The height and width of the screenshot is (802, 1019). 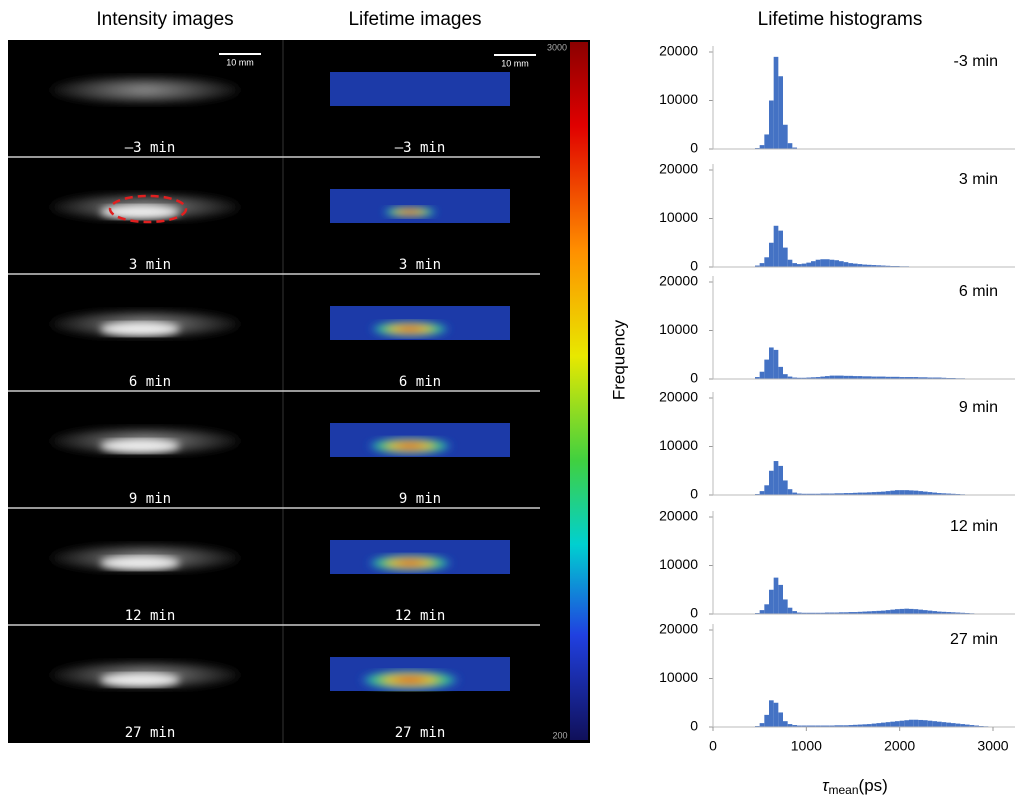 I want to click on image-label: 6 min, so click(x=420, y=382).